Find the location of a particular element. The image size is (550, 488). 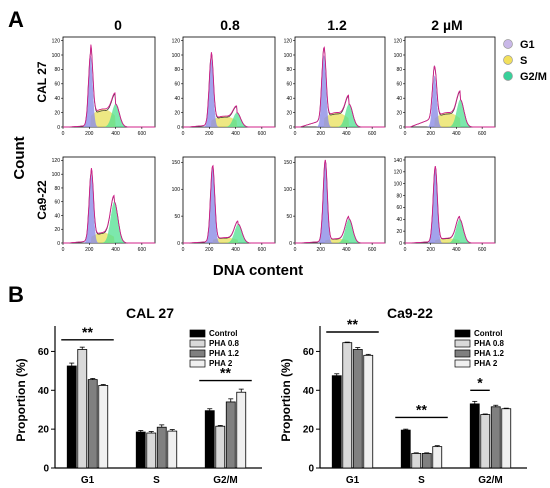

concentration-label: 2 µM is located at coordinates (446, 25).